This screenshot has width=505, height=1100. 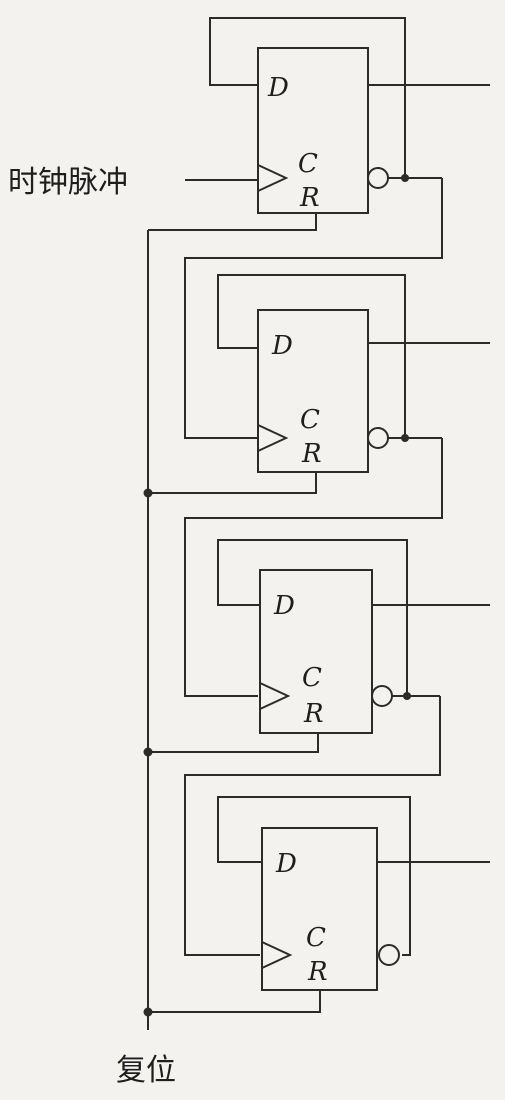 What do you see at coordinates (405, 438) in the screenshot?
I see `ff2-junction-dot` at bounding box center [405, 438].